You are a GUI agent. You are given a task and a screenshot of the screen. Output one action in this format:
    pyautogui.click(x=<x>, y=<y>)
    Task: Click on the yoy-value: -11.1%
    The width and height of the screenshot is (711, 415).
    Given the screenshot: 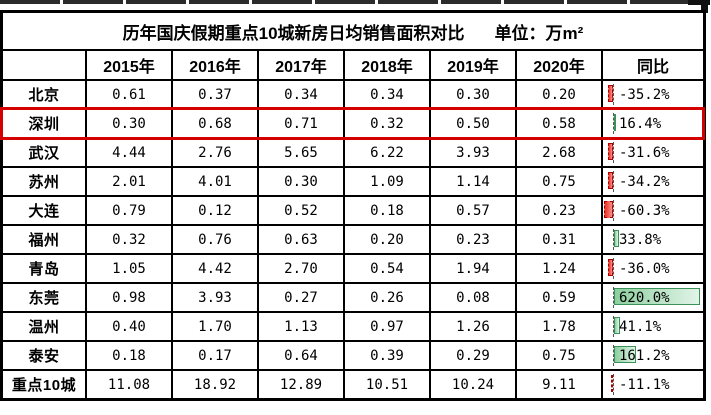 What is the action you would take?
    pyautogui.click(x=644, y=384)
    